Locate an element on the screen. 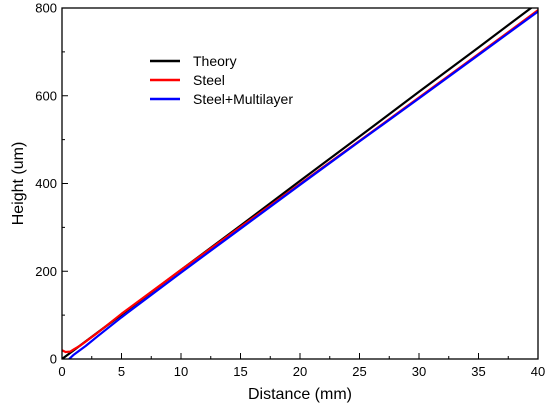  y-tick-label: 400 is located at coordinates (46, 183).